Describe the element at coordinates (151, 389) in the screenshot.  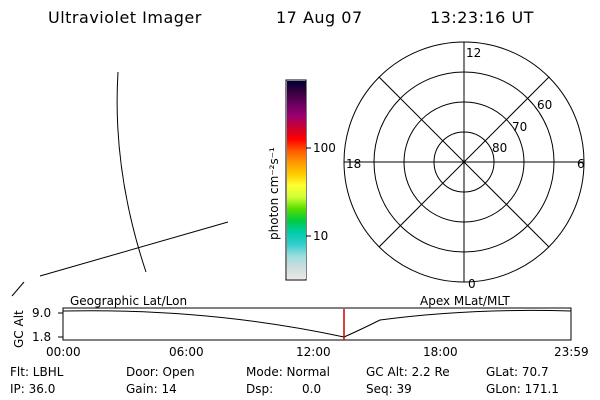
I see `gain-info: Gain: 14` at that location.